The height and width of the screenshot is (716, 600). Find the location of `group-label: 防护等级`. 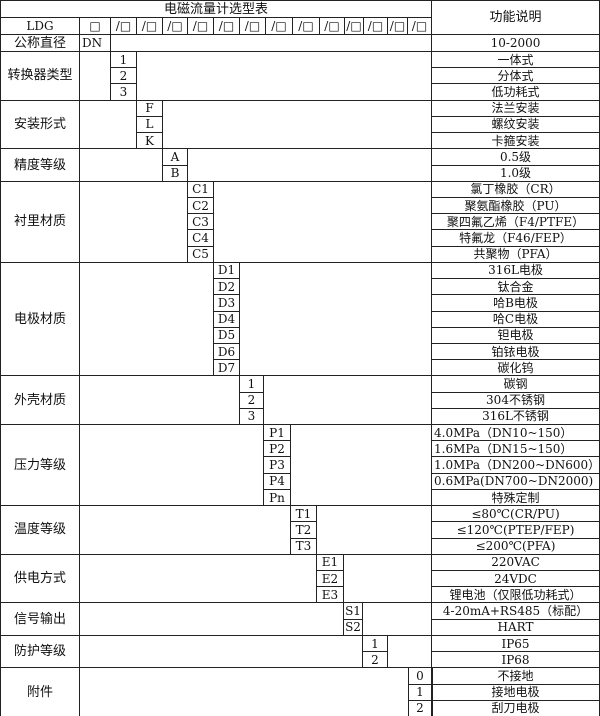

group-label: 防护等级 is located at coordinates (40, 651).